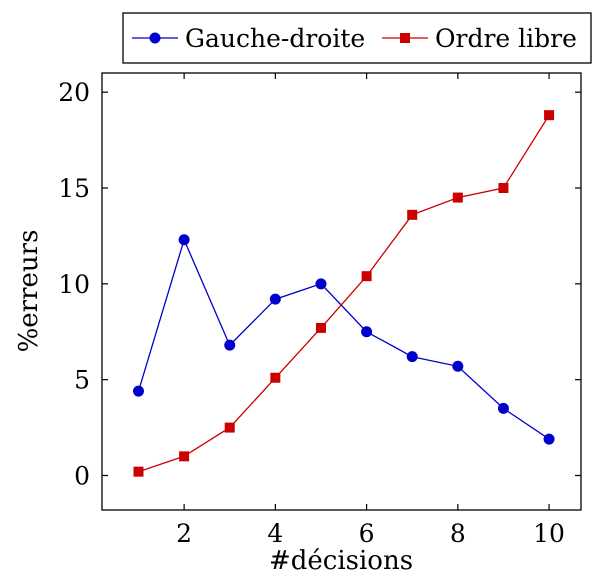  Describe the element at coordinates (74, 92) in the screenshot. I see `y-tick-label: 20` at that location.